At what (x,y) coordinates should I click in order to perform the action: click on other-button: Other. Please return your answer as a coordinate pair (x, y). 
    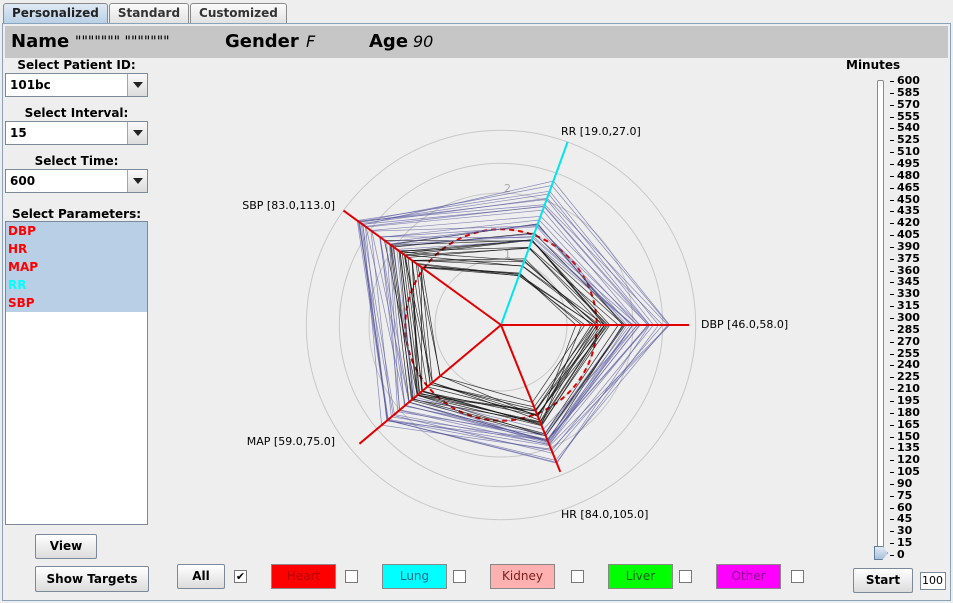
    Looking at the image, I should click on (748, 576).